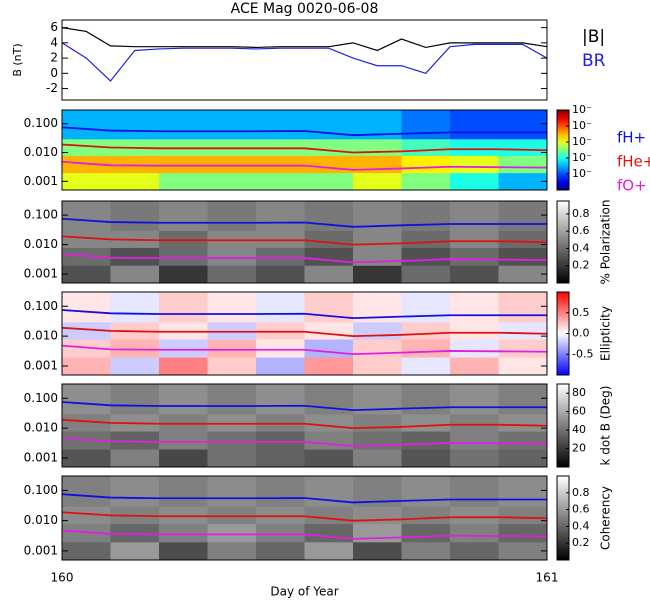  Describe the element at coordinates (606, 333) in the screenshot. I see `colorbar-label: Ellipticity` at that location.